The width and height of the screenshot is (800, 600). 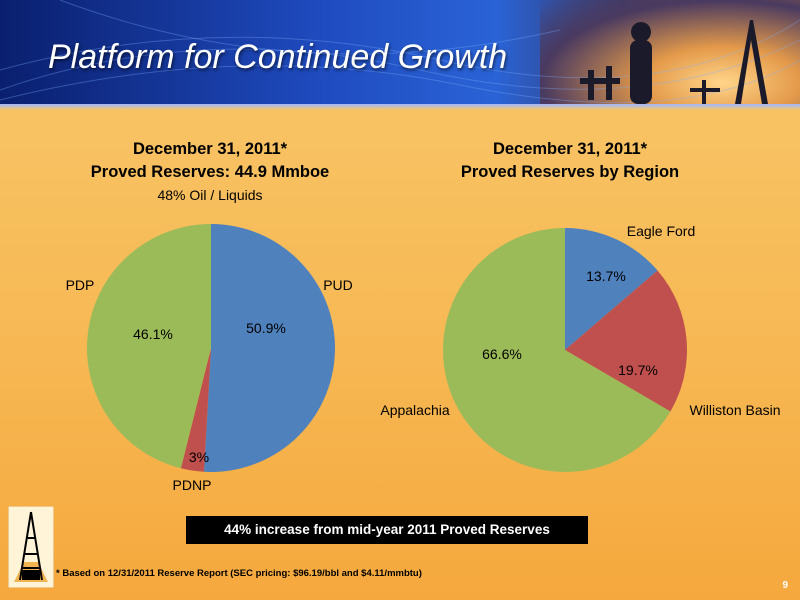 I want to click on chart2-value-label: 13.7%, so click(x=606, y=276).